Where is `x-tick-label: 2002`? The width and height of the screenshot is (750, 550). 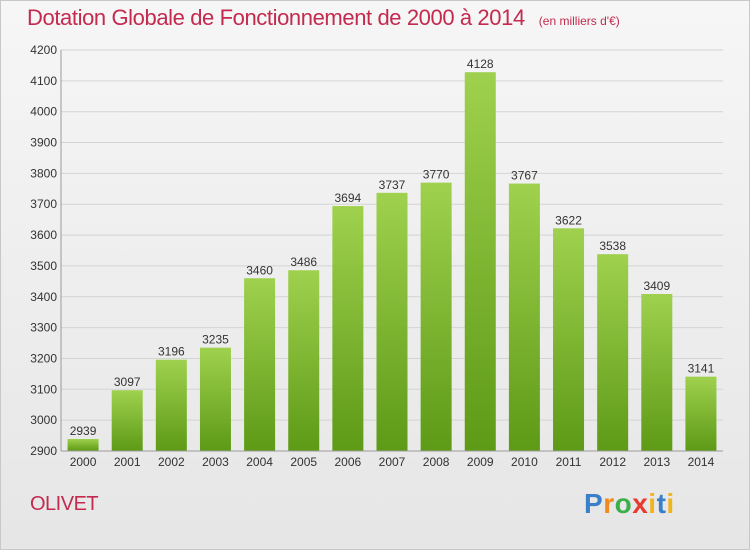
x-tick-label: 2002 is located at coordinates (171, 462).